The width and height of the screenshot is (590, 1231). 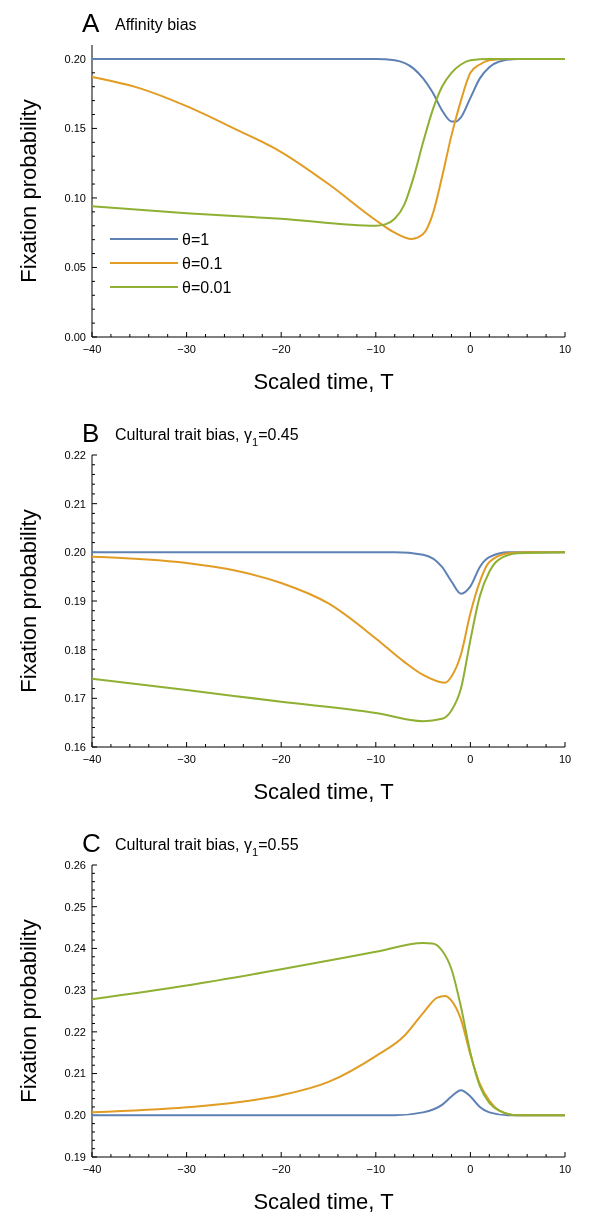 What do you see at coordinates (91, 433) in the screenshot?
I see `text: B` at bounding box center [91, 433].